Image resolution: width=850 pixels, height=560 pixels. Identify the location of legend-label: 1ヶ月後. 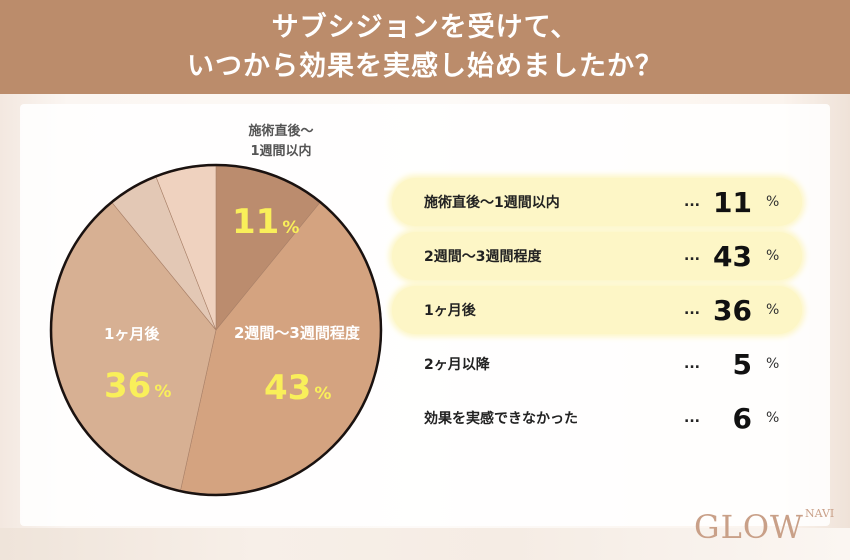
(450, 311).